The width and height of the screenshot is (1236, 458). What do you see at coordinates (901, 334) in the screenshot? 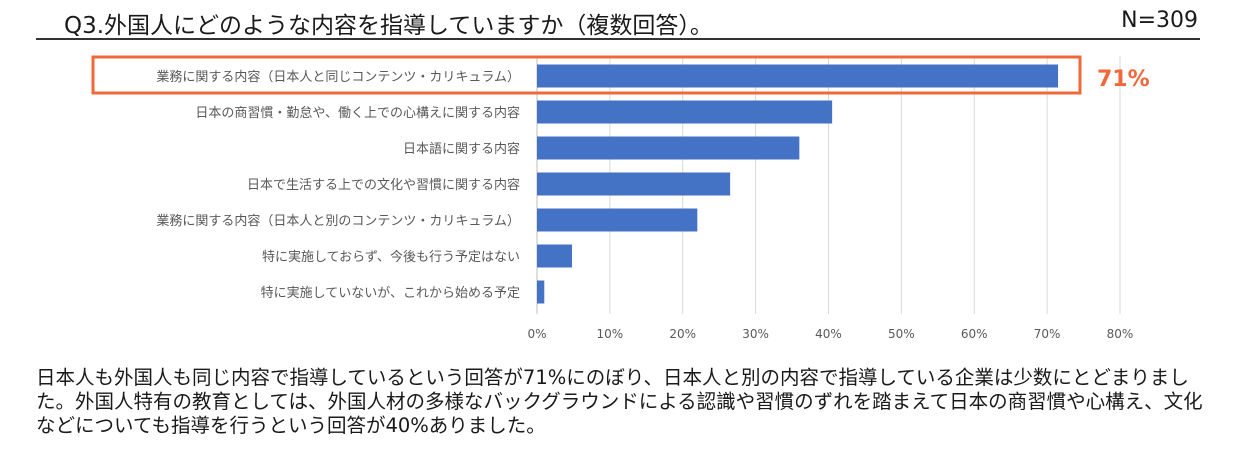
I see `x-tick-label: 50%` at bounding box center [901, 334].